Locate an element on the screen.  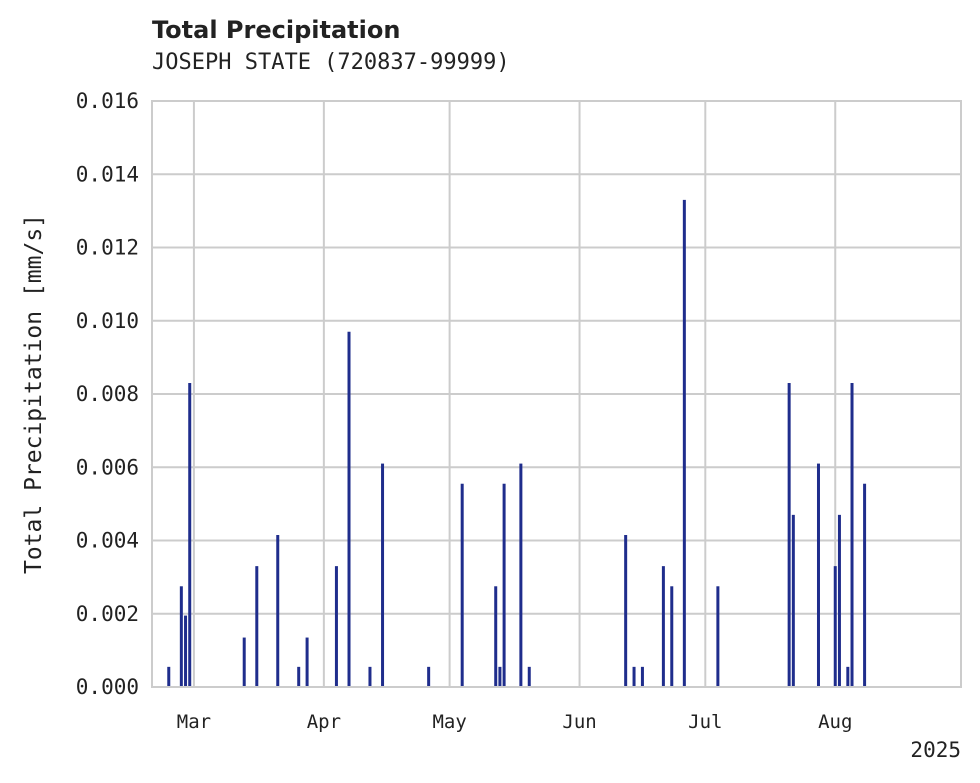
x-tick-label: Aug is located at coordinates (835, 722).